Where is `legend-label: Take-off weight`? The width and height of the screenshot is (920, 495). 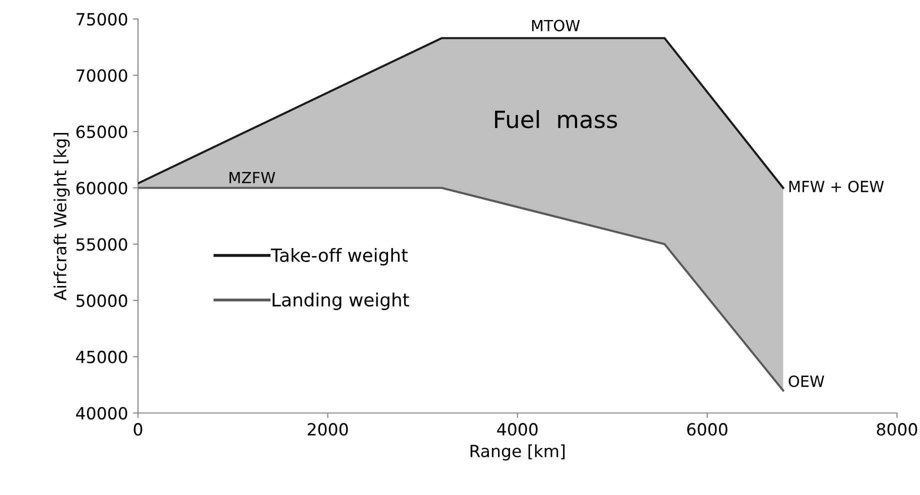 legend-label: Take-off weight is located at coordinates (339, 257).